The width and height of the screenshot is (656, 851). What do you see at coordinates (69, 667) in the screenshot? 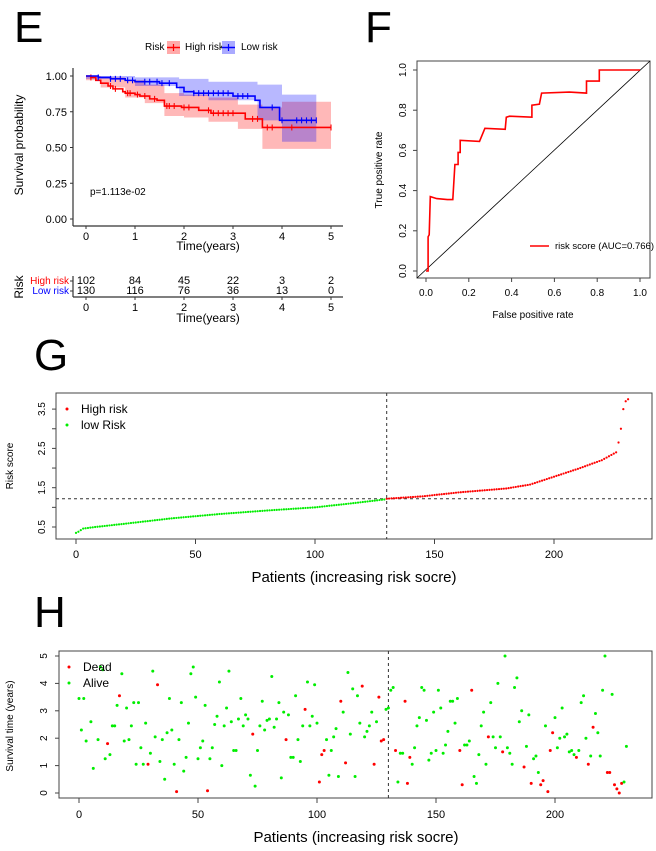
I see `legend-dead-dot` at bounding box center [69, 667].